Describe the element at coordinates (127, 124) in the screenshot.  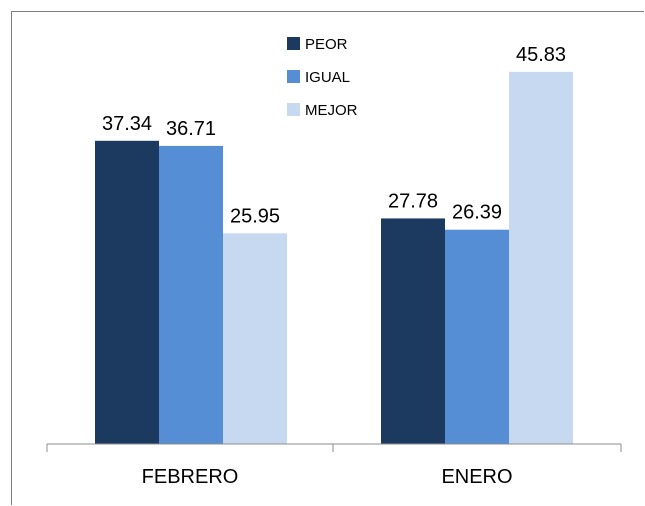
I see `value-label-peor-febrero: 37.34` at that location.